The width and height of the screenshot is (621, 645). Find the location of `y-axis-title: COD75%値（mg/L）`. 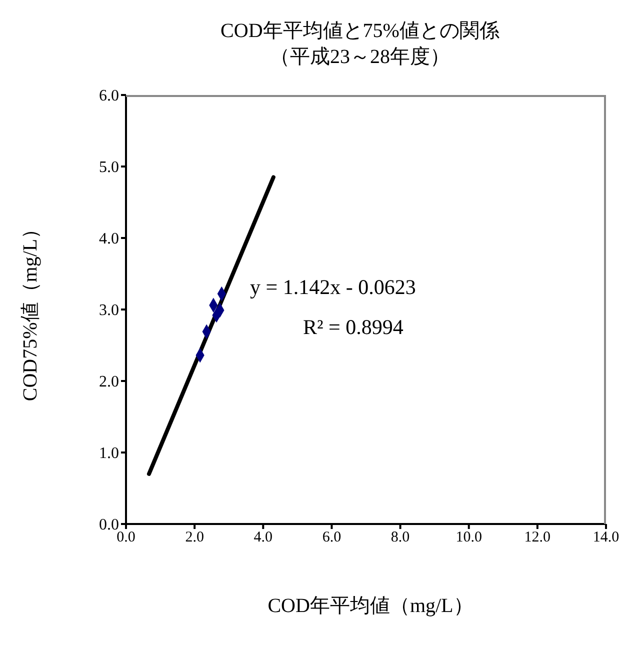

y-axis-title: COD75%値（mg/L） is located at coordinates (30, 310).